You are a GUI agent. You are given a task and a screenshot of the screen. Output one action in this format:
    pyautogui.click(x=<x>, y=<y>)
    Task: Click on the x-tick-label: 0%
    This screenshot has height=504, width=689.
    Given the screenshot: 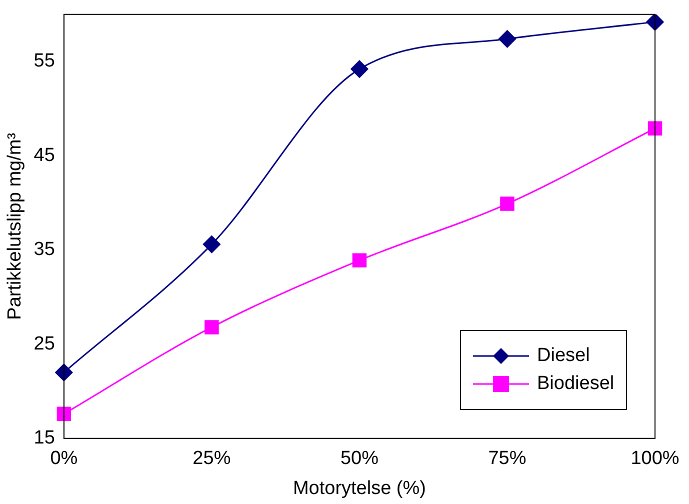 What is the action you would take?
    pyautogui.click(x=64, y=459)
    